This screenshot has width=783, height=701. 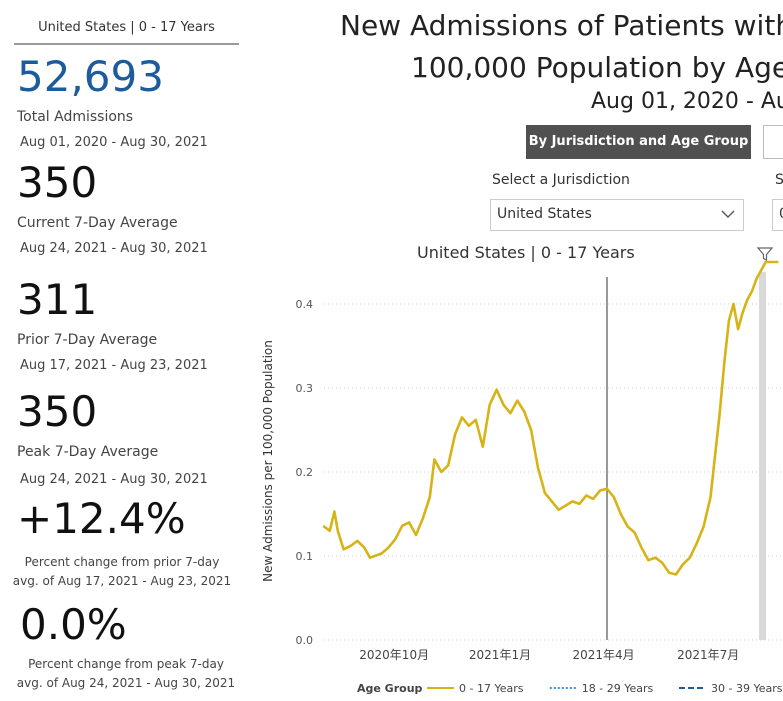 I want to click on second-filter-value: 0, so click(x=781, y=214).